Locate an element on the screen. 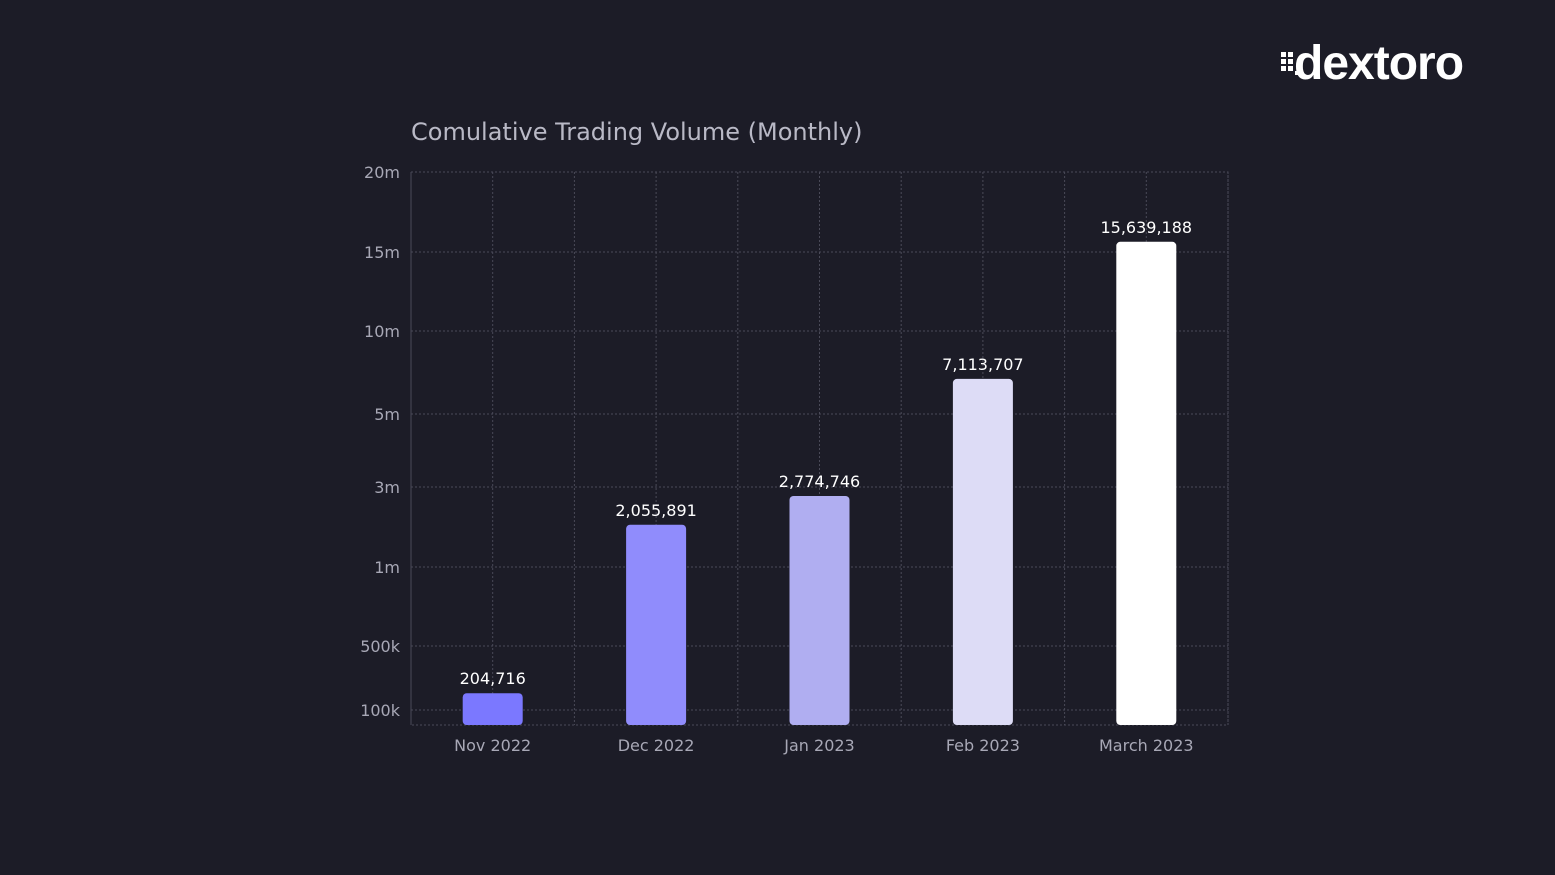 Image resolution: width=1555 pixels, height=875 pixels. x-tick-label: Jan 2023 is located at coordinates (818, 745).